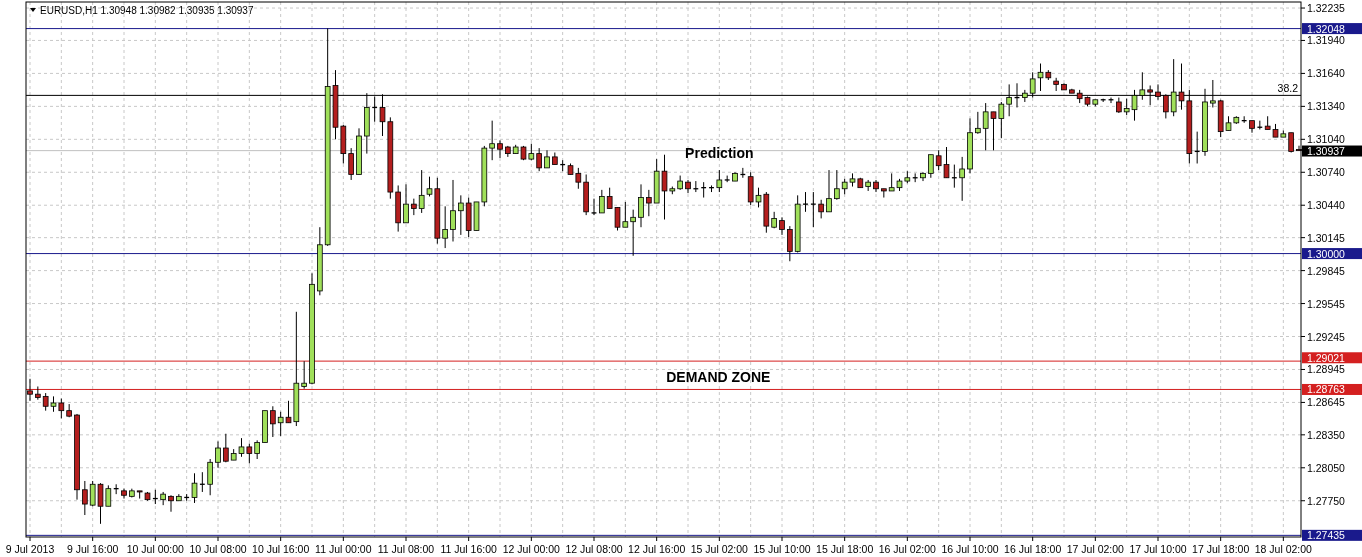 The image size is (1362, 557). I want to click on x-tick-label: 9 Jul 2013, so click(30, 549).